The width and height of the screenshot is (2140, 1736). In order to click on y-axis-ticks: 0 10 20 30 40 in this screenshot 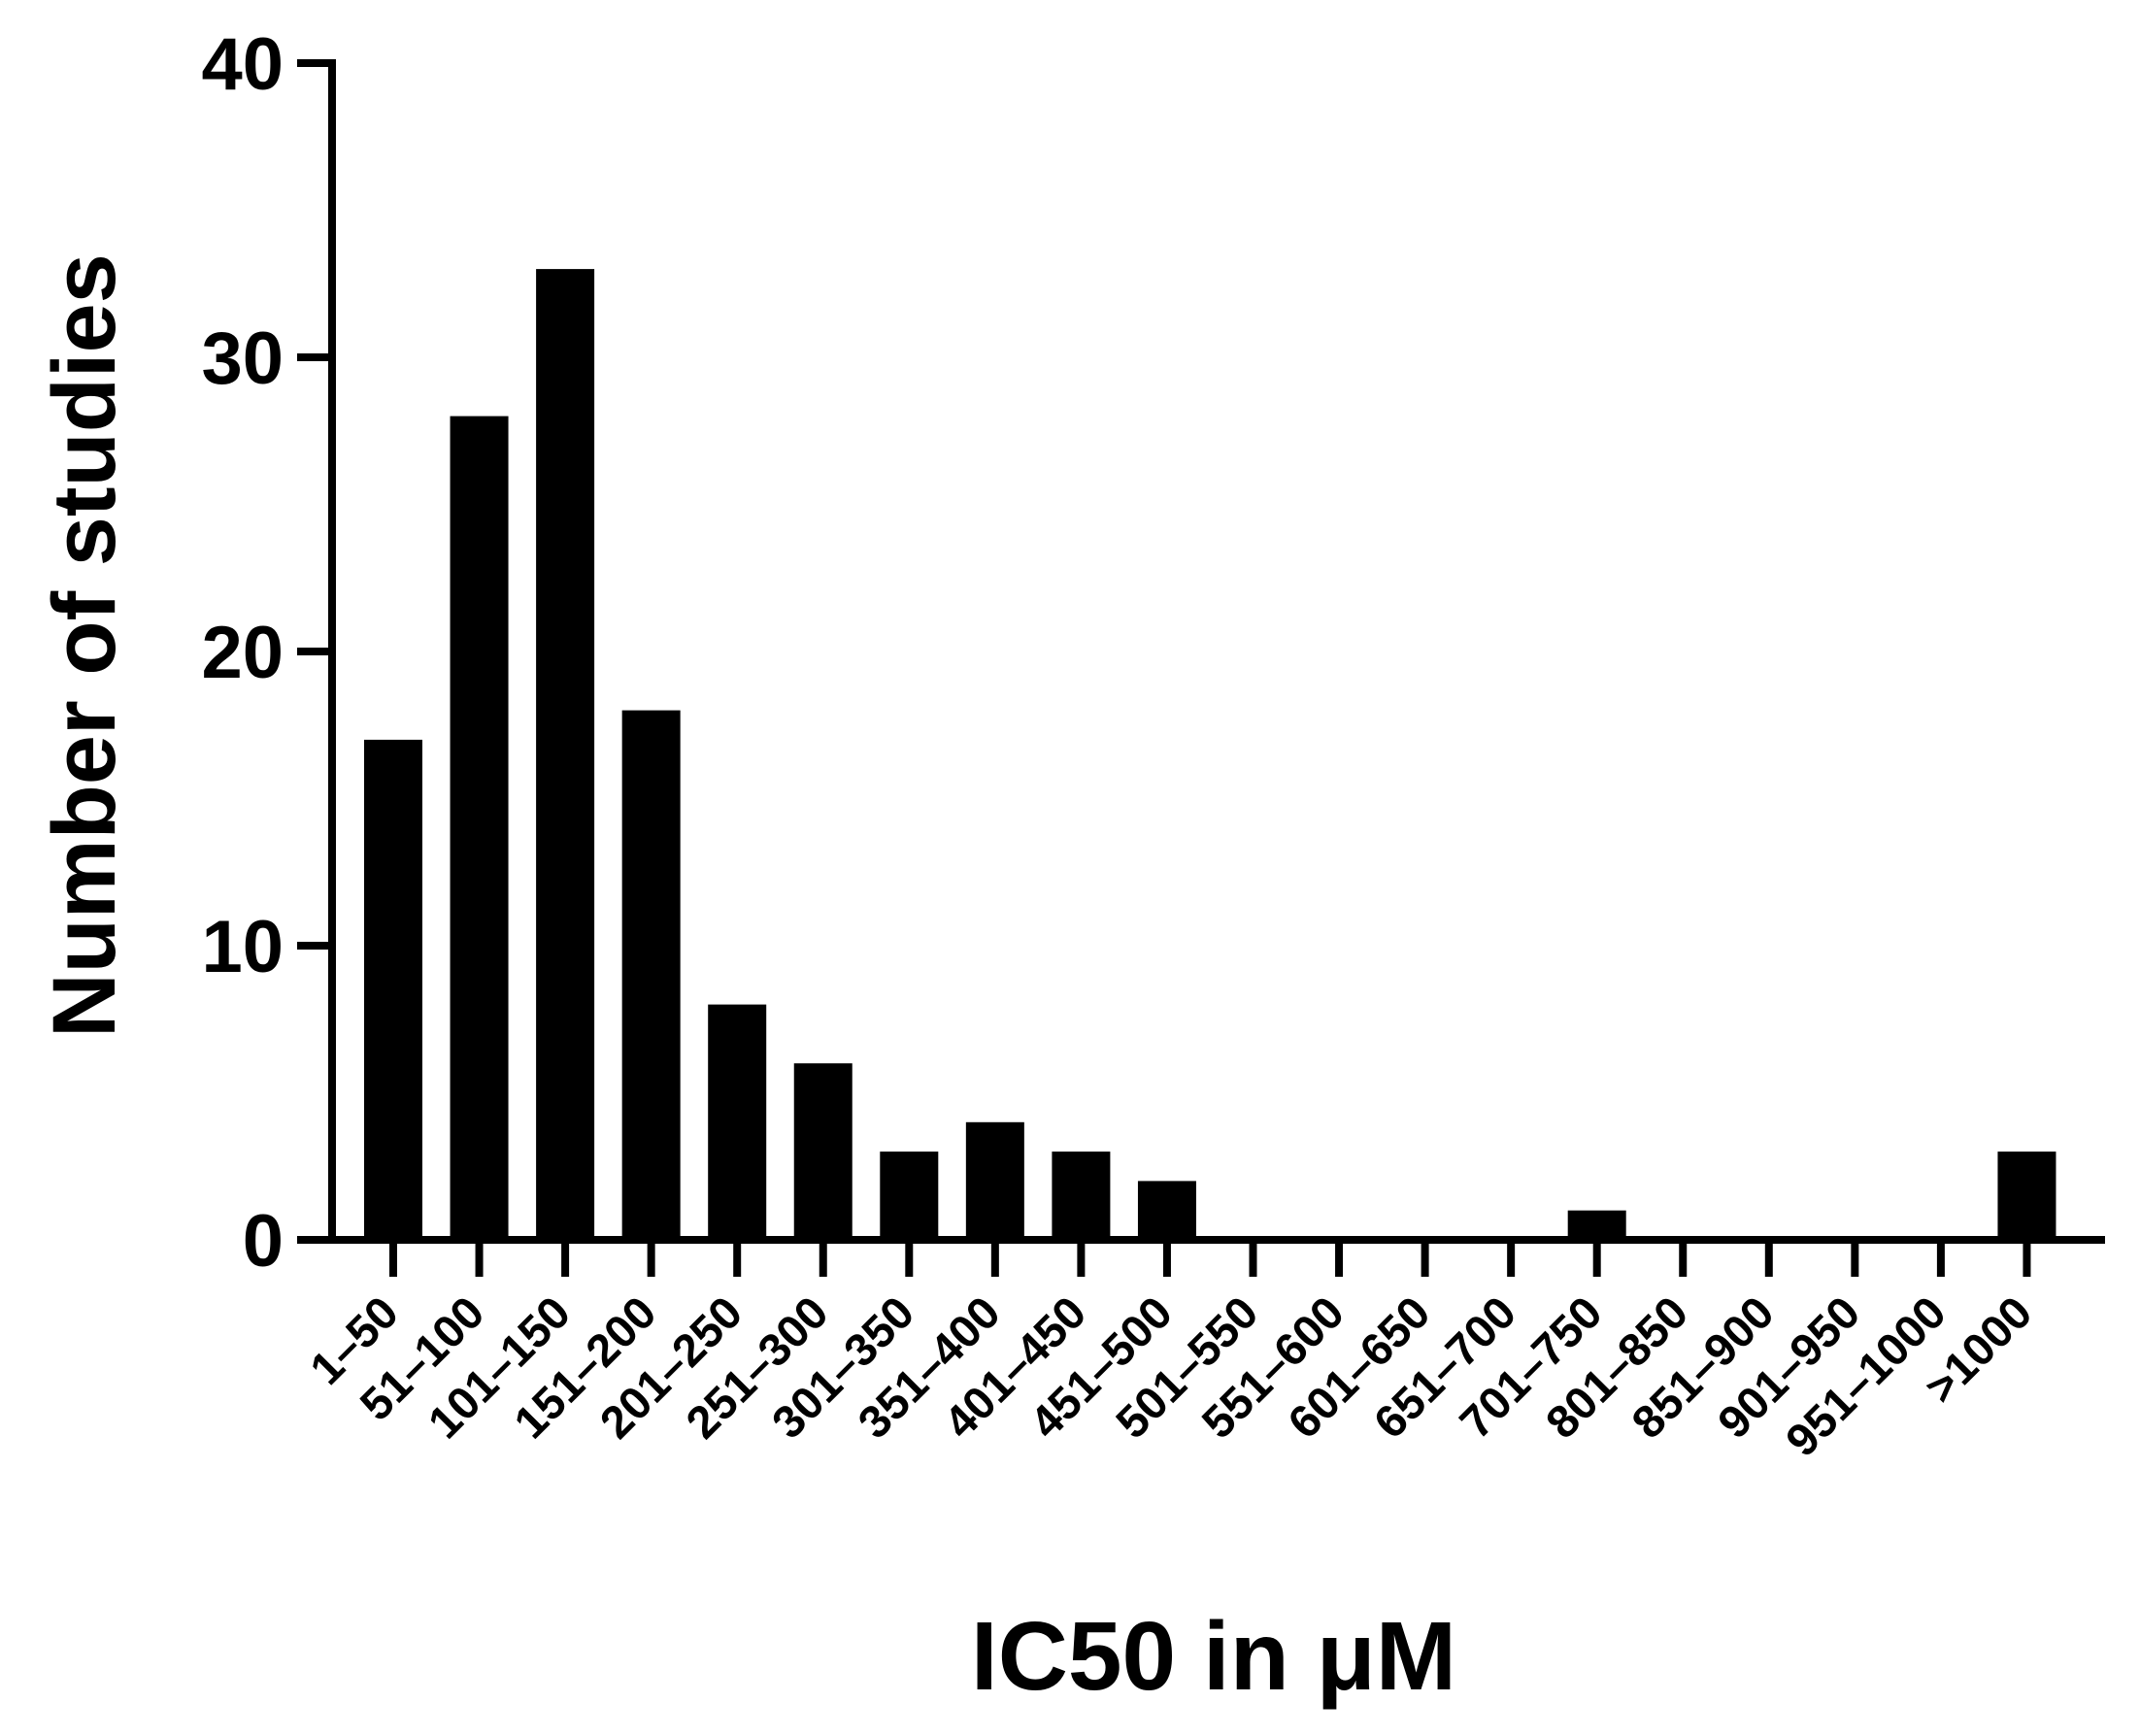, I will do `click(266, 653)`.